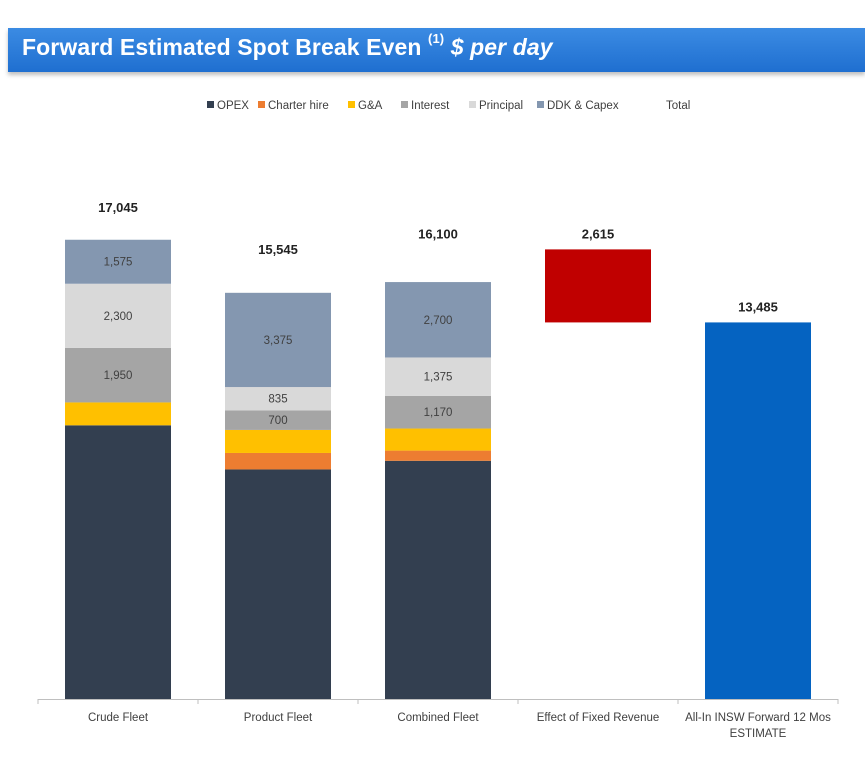 Image resolution: width=865 pixels, height=758 pixels. What do you see at coordinates (278, 718) in the screenshot?
I see `x-tick-label-product-fleet: Product Fleet` at bounding box center [278, 718].